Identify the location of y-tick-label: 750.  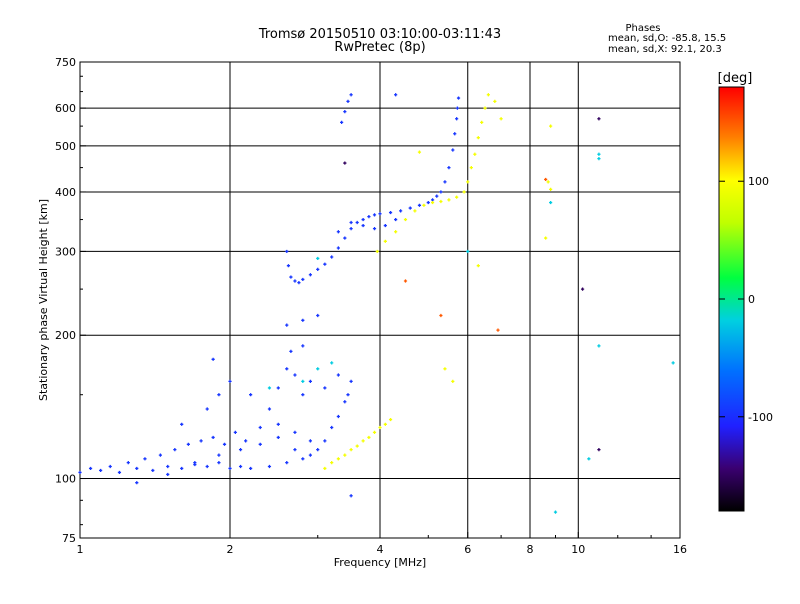
(65, 62).